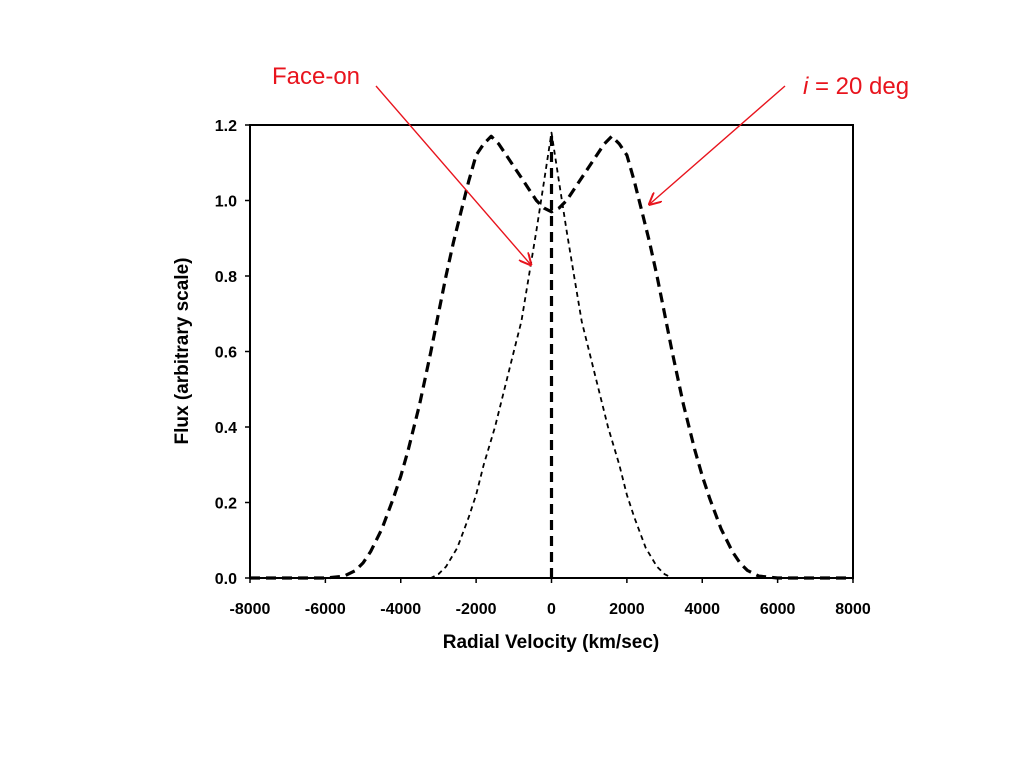 The height and width of the screenshot is (768, 1024). Describe the element at coordinates (325, 609) in the screenshot. I see `x-tick-label: -6000` at that location.